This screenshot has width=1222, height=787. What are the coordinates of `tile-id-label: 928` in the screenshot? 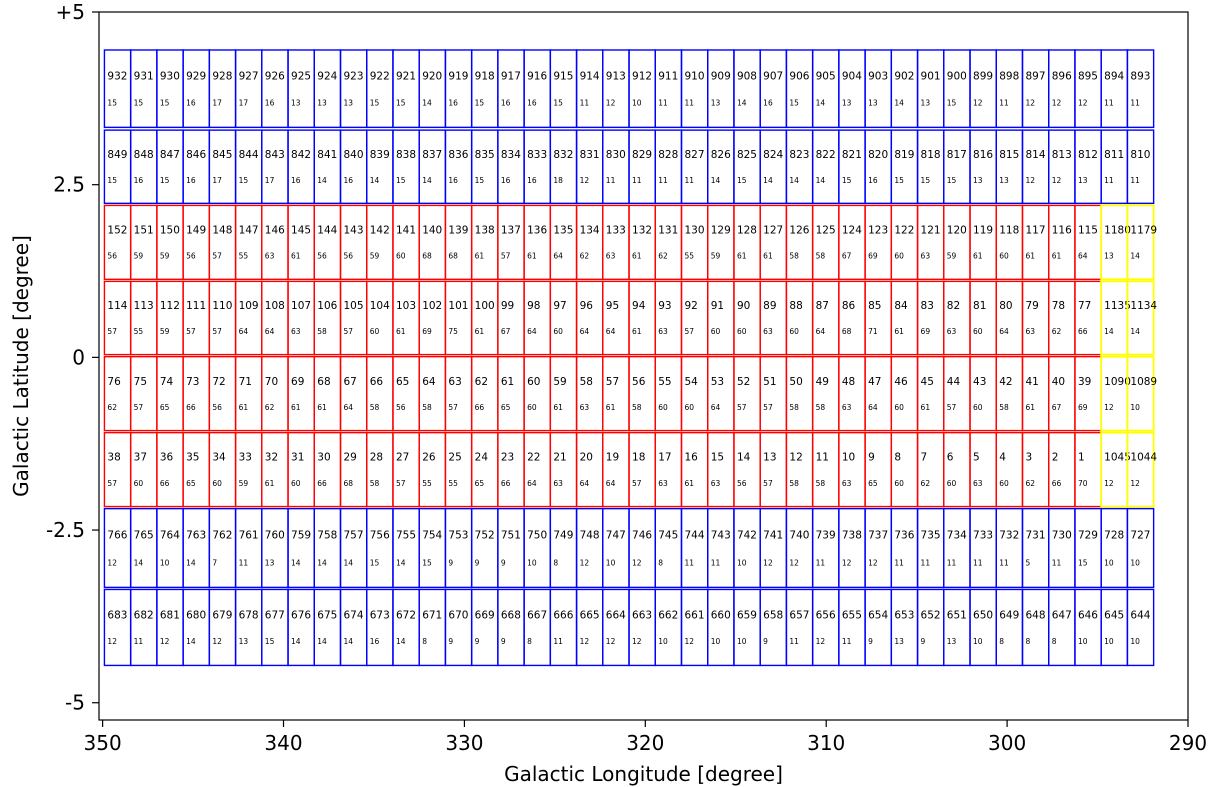 It's located at (222, 76).